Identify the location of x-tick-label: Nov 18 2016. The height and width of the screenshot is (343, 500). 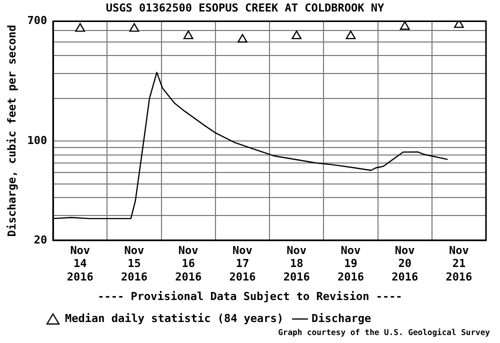
(296, 264).